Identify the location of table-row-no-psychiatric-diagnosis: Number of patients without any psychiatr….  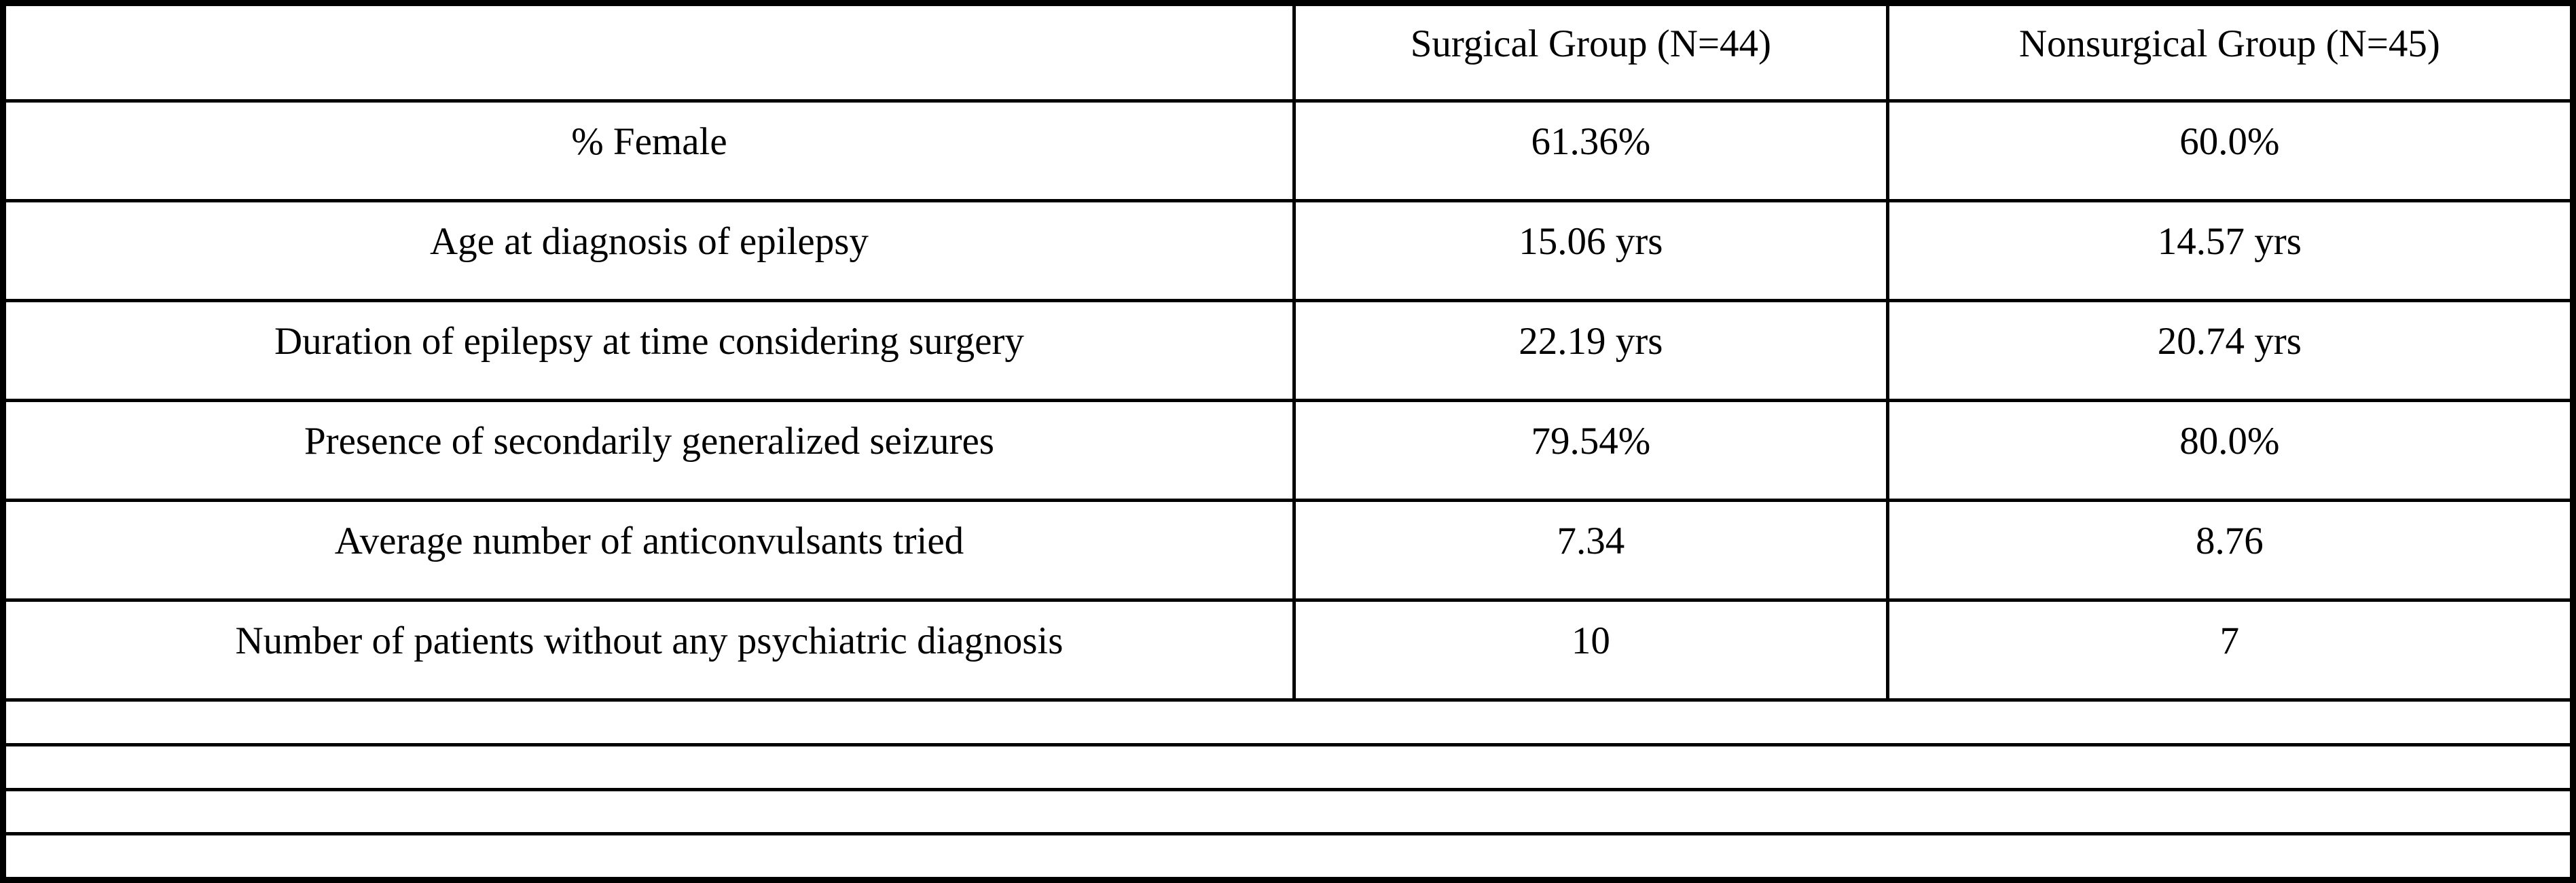
(1288, 652).